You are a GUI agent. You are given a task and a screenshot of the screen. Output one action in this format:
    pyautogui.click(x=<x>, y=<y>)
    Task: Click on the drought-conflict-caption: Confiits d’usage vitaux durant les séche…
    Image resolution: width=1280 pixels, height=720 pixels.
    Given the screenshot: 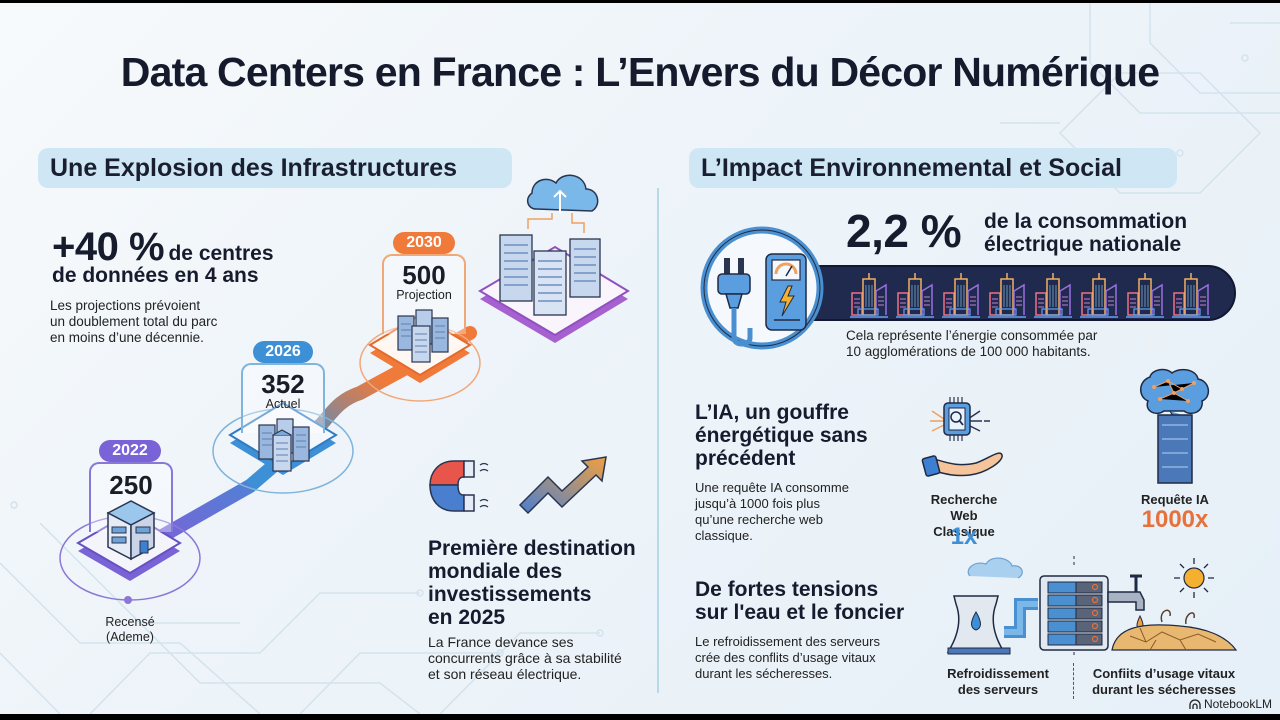 What is the action you would take?
    pyautogui.click(x=1164, y=681)
    